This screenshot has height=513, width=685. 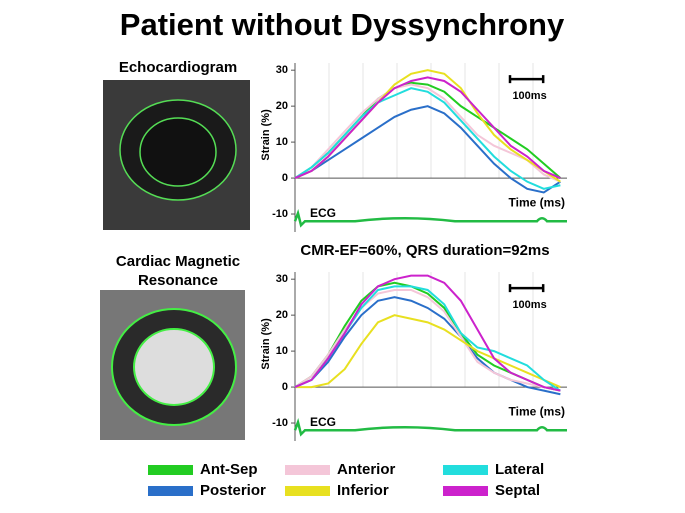 I want to click on cmr-label: Resonance, so click(x=178, y=280).